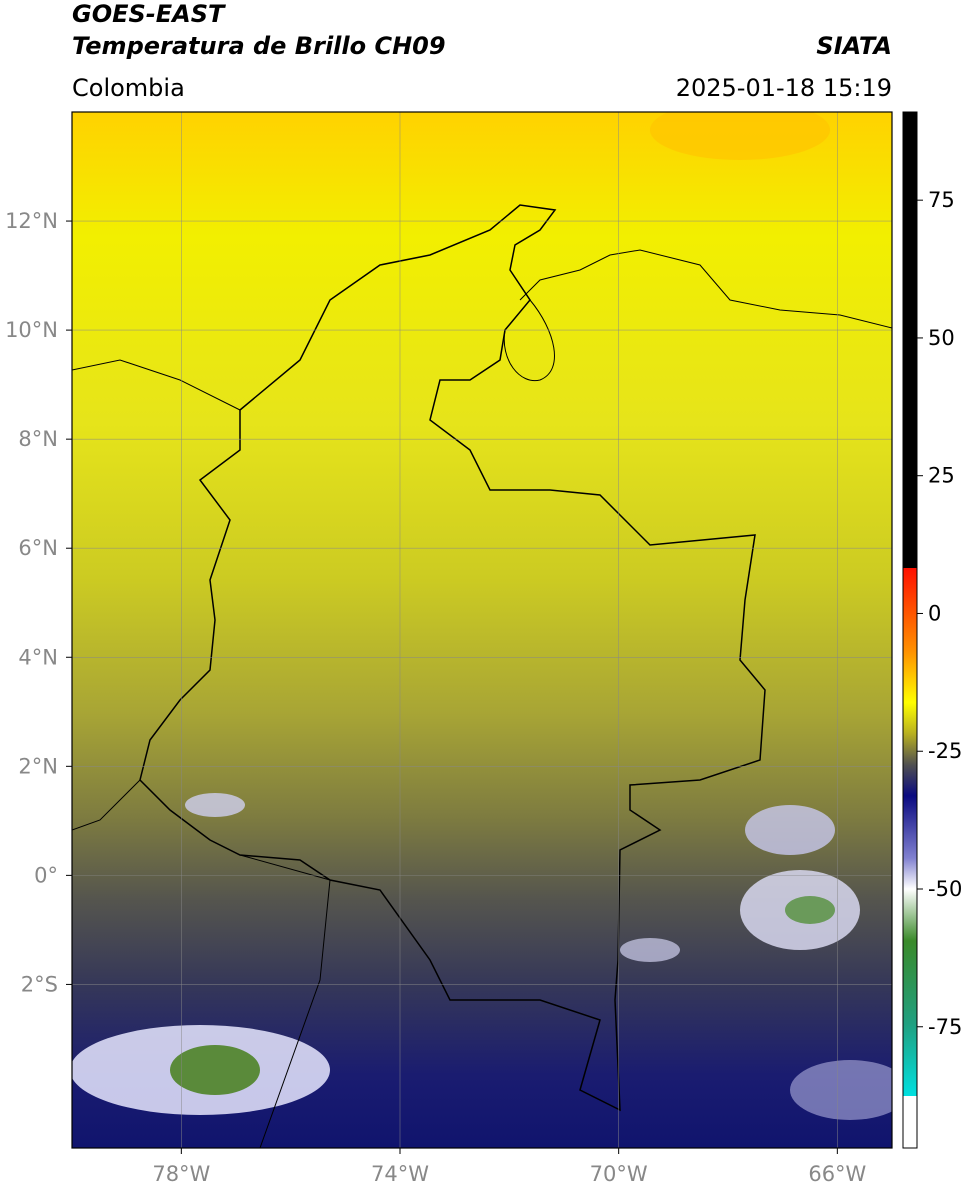  What do you see at coordinates (910, 630) in the screenshot?
I see `colorbar` at bounding box center [910, 630].